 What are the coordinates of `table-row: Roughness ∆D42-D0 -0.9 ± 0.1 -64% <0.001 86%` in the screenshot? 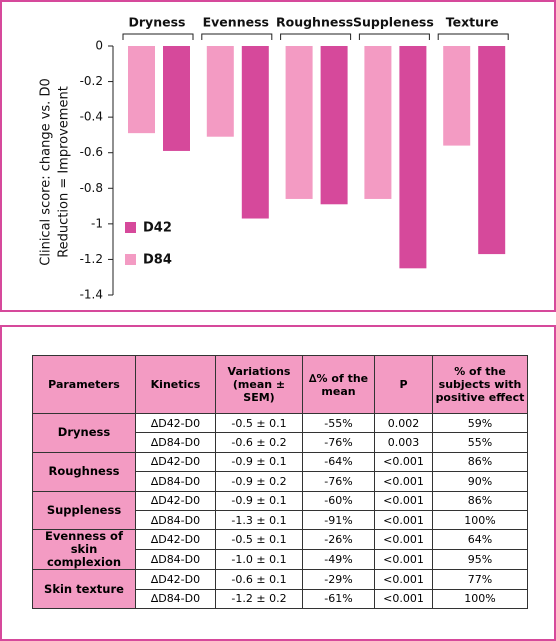 It's located at (280, 471).